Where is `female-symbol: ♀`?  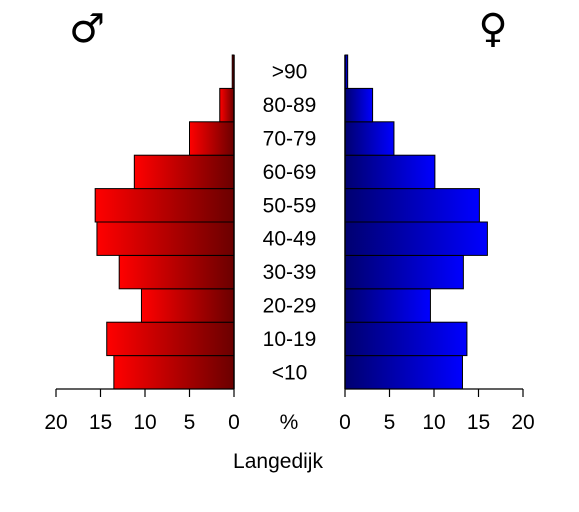 female-symbol: ♀ is located at coordinates (492, 29).